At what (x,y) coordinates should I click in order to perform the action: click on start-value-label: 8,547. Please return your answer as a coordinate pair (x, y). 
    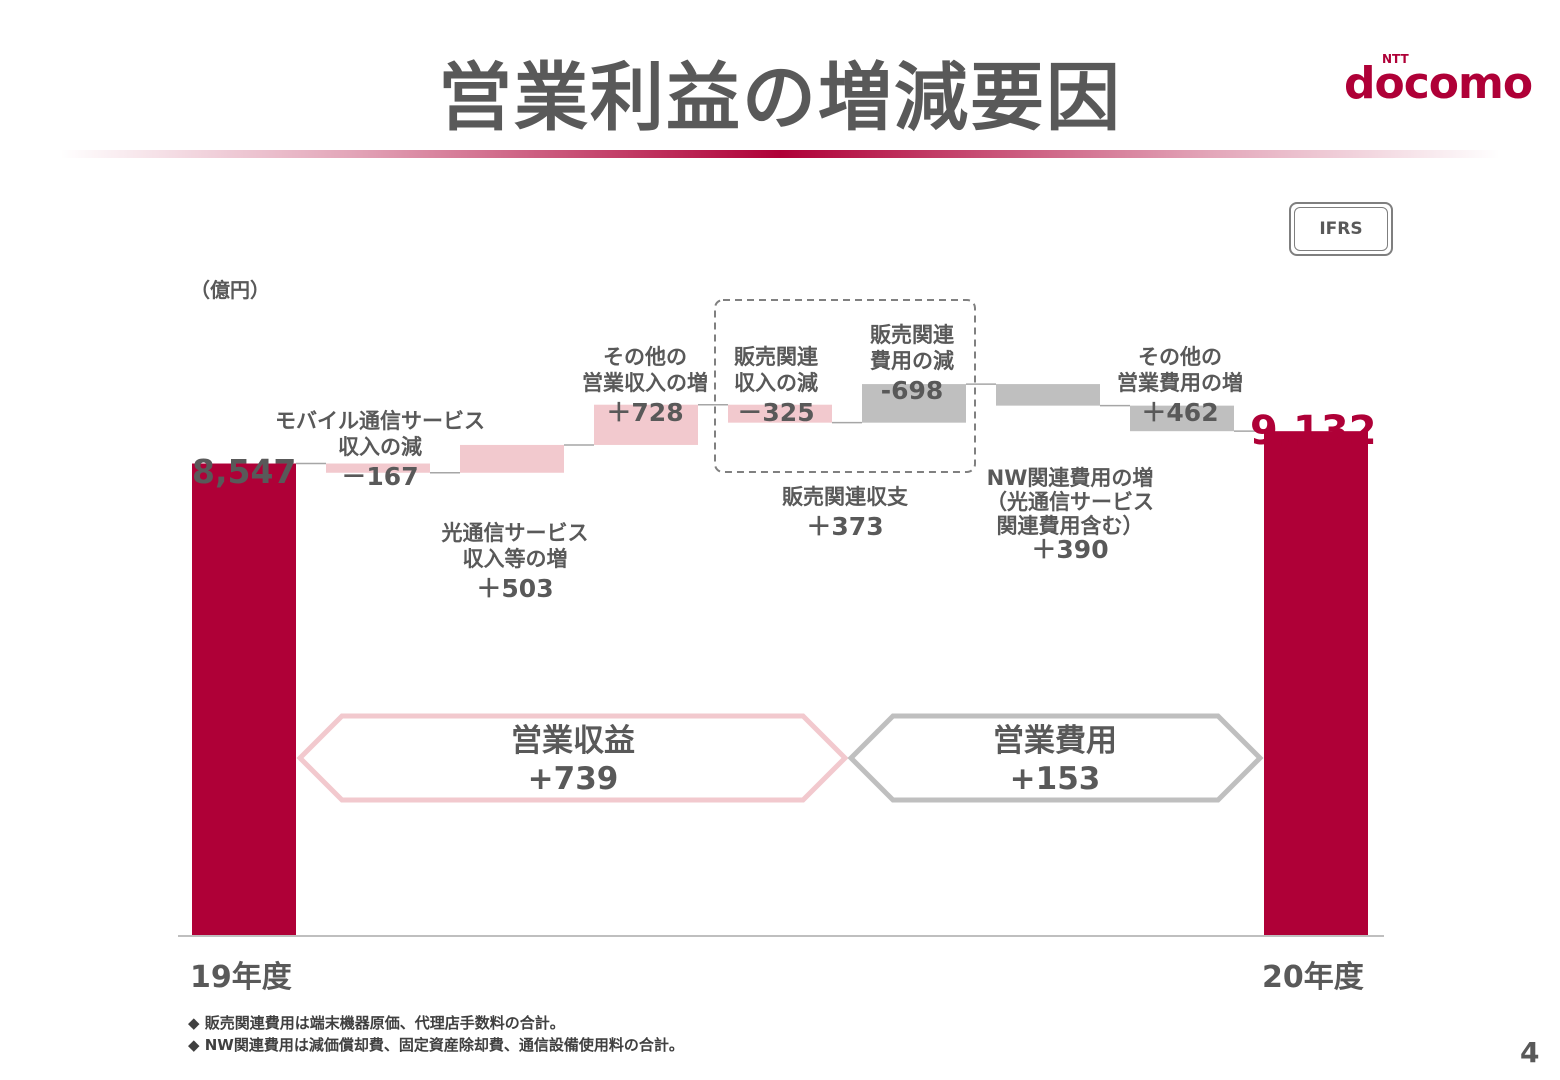
    Looking at the image, I should click on (244, 471).